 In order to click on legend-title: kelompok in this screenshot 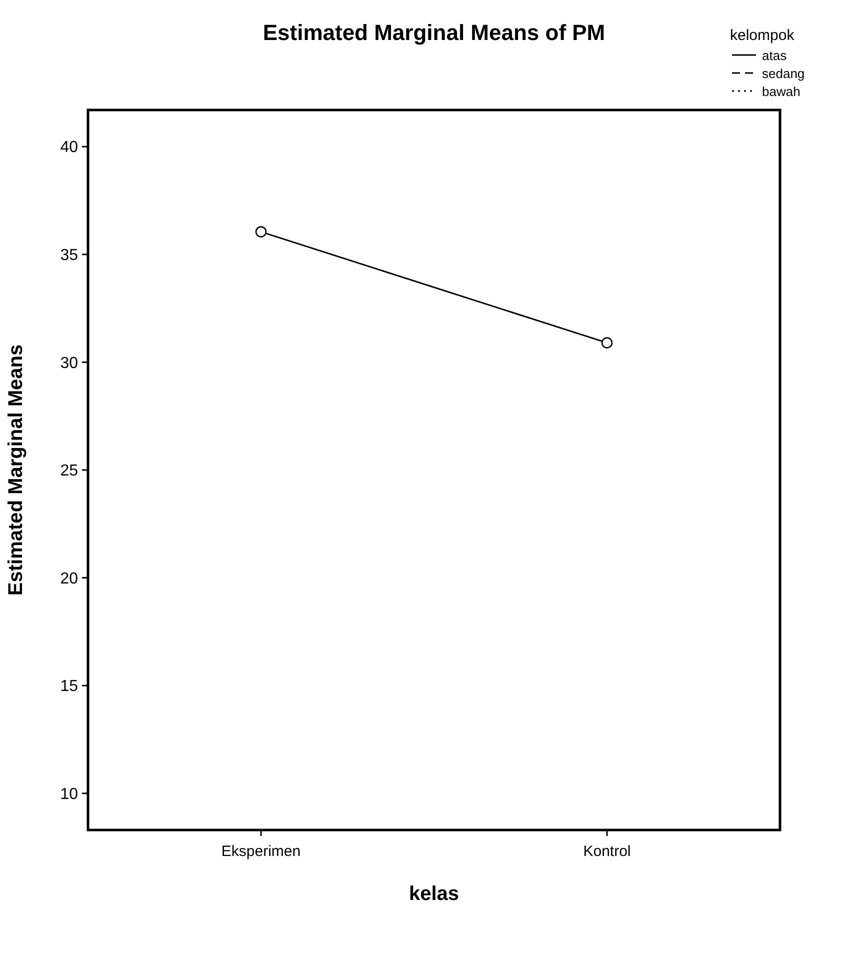, I will do `click(762, 35)`.